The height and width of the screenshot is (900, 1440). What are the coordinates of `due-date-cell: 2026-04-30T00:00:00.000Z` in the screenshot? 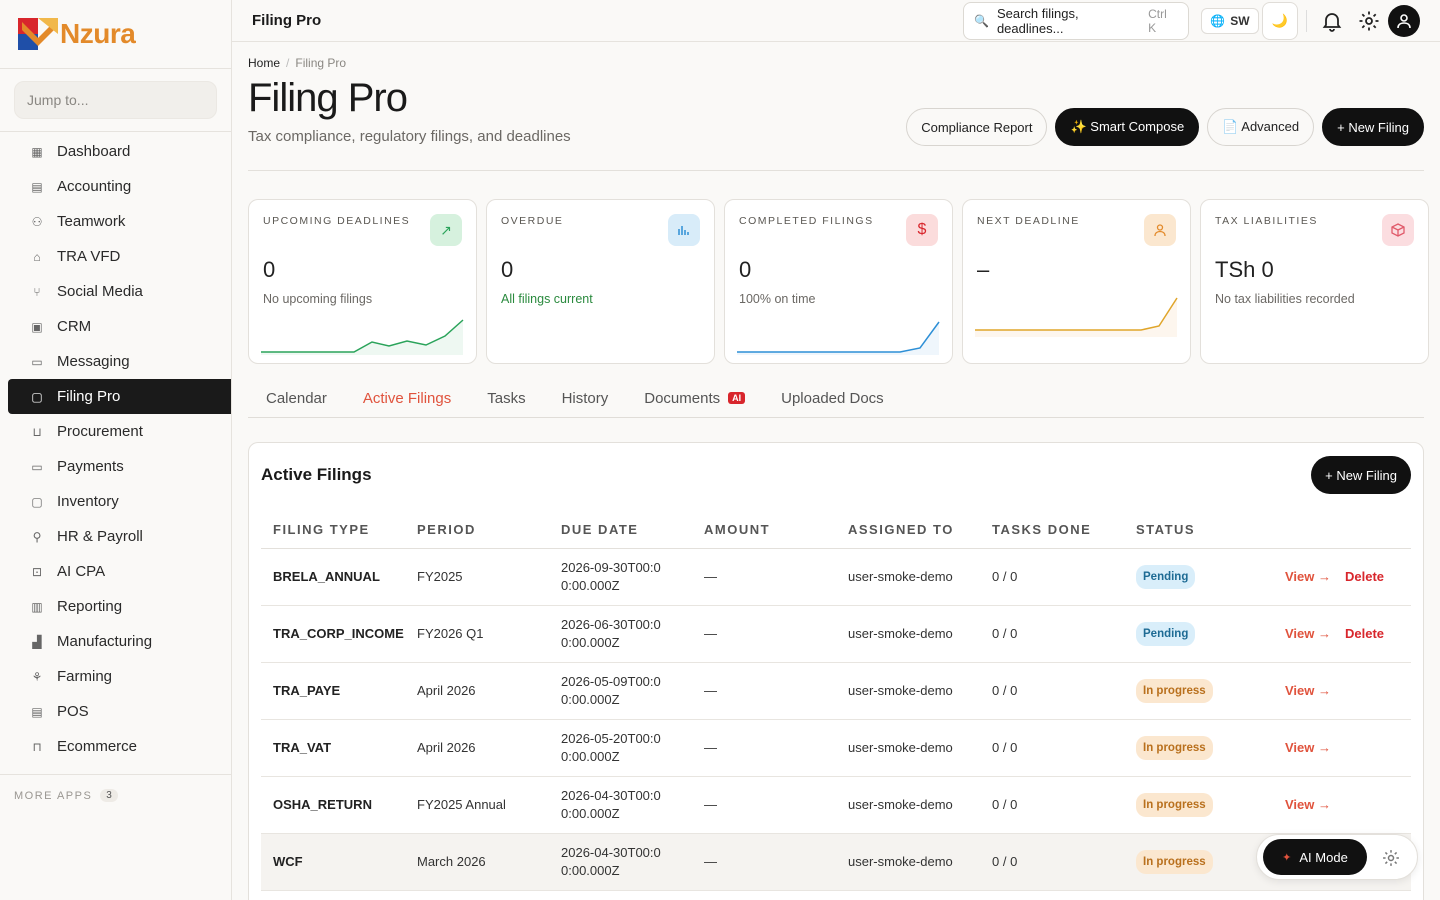 It's located at (620, 805).